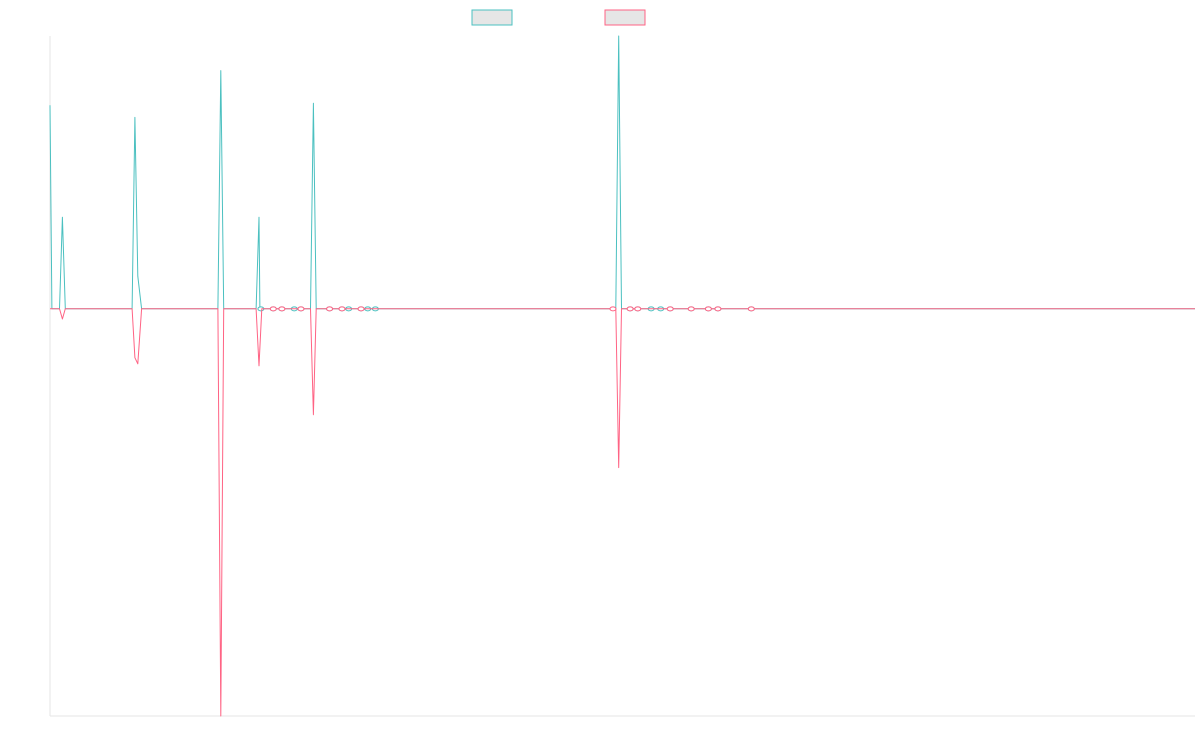  I want to click on chart-legend, so click(558, 17).